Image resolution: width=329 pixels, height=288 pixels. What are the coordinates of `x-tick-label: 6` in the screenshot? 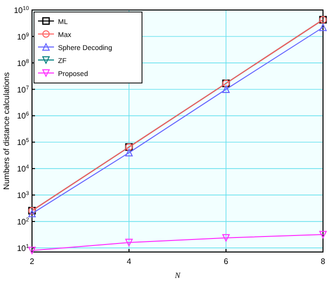 It's located at (226, 261).